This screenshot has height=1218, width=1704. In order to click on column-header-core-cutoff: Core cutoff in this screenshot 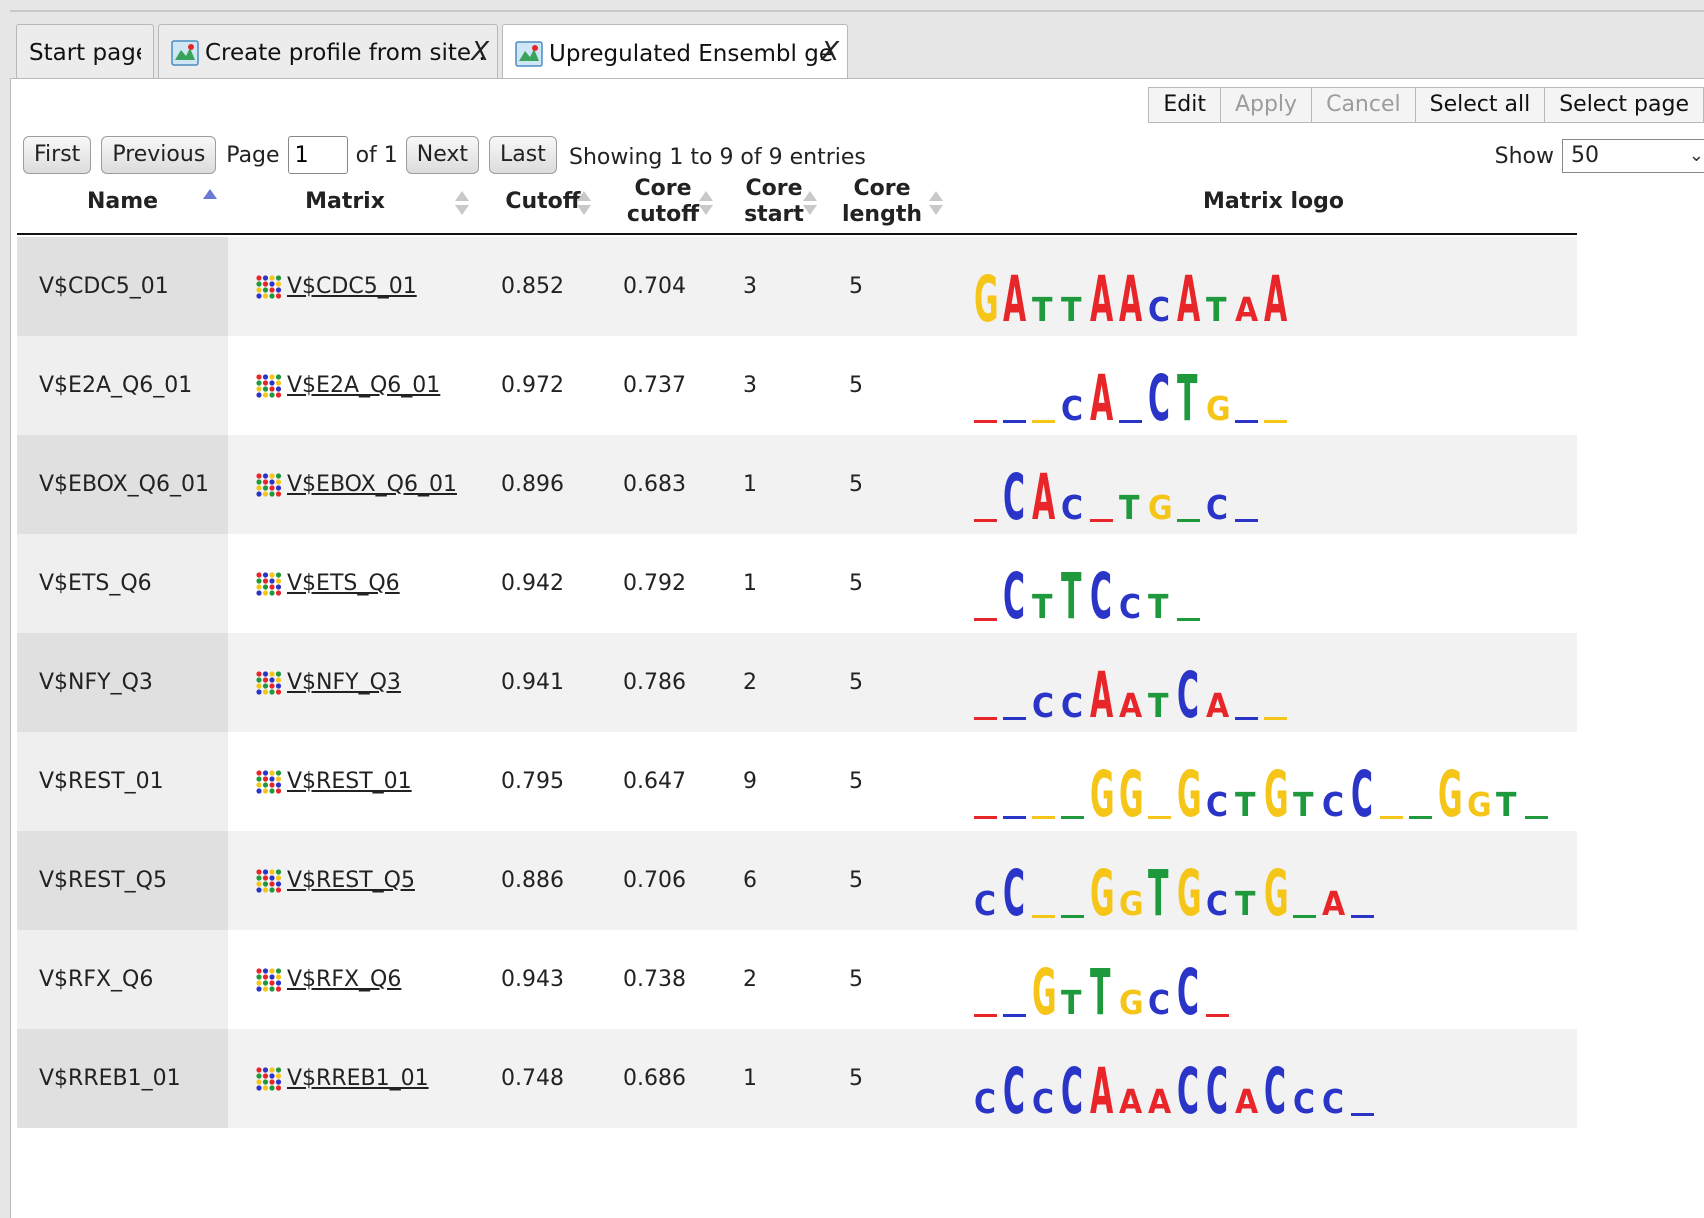, I will do `click(663, 202)`.